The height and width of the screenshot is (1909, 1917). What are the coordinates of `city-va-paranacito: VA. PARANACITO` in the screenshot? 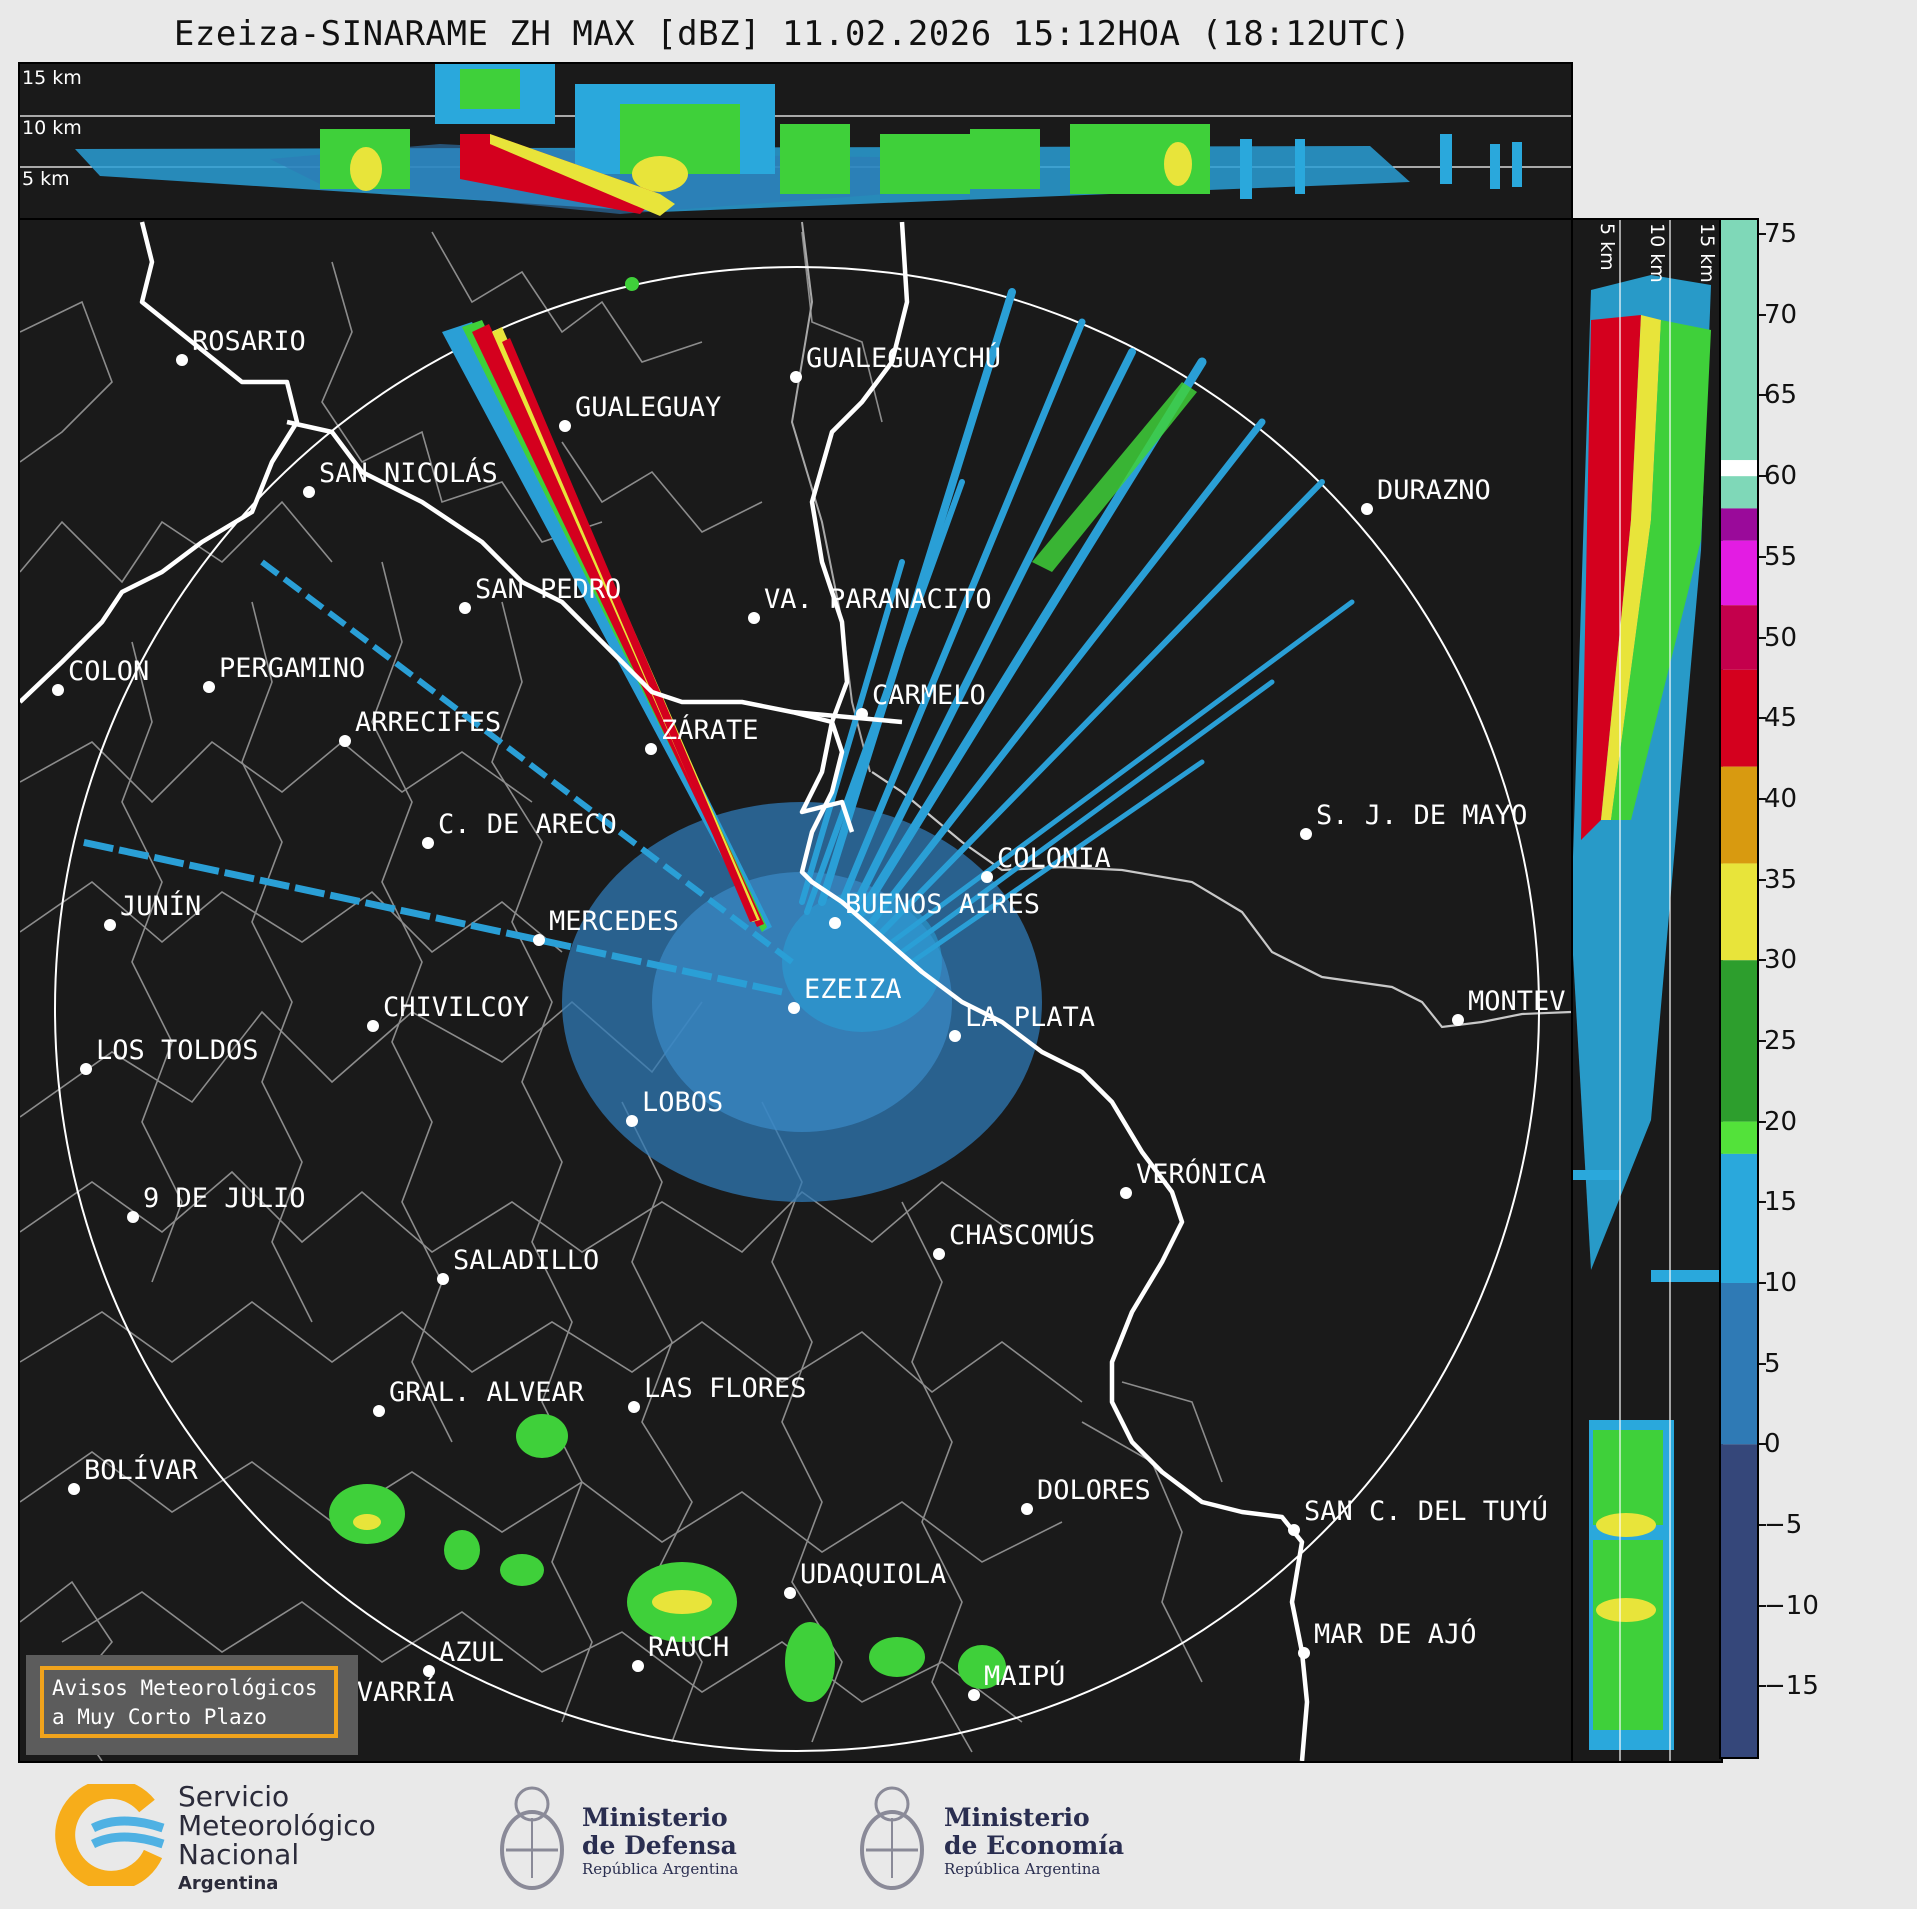 It's located at (870, 604).